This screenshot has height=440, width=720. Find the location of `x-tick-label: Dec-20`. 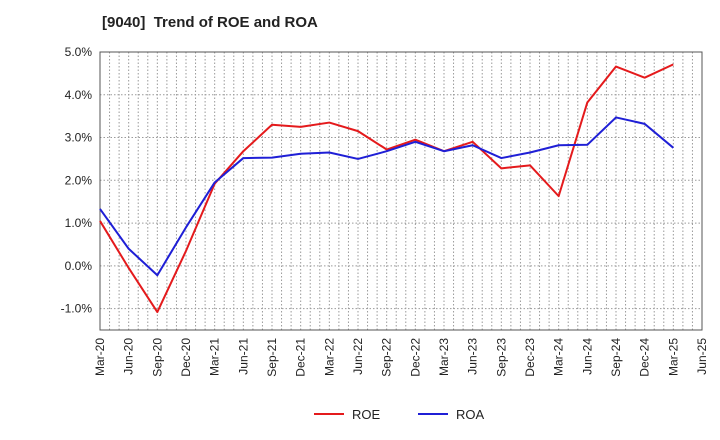

x-tick-label: Dec-20 is located at coordinates (186, 357).